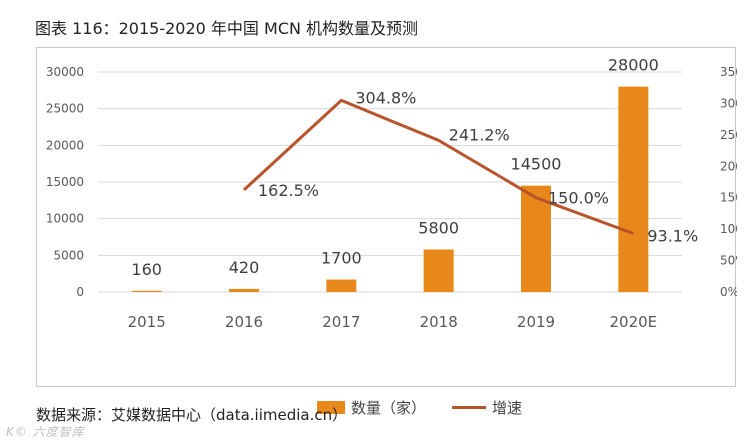 Image resolution: width=753 pixels, height=448 pixels. I want to click on y-right-tick-label: 200%, so click(728, 166).